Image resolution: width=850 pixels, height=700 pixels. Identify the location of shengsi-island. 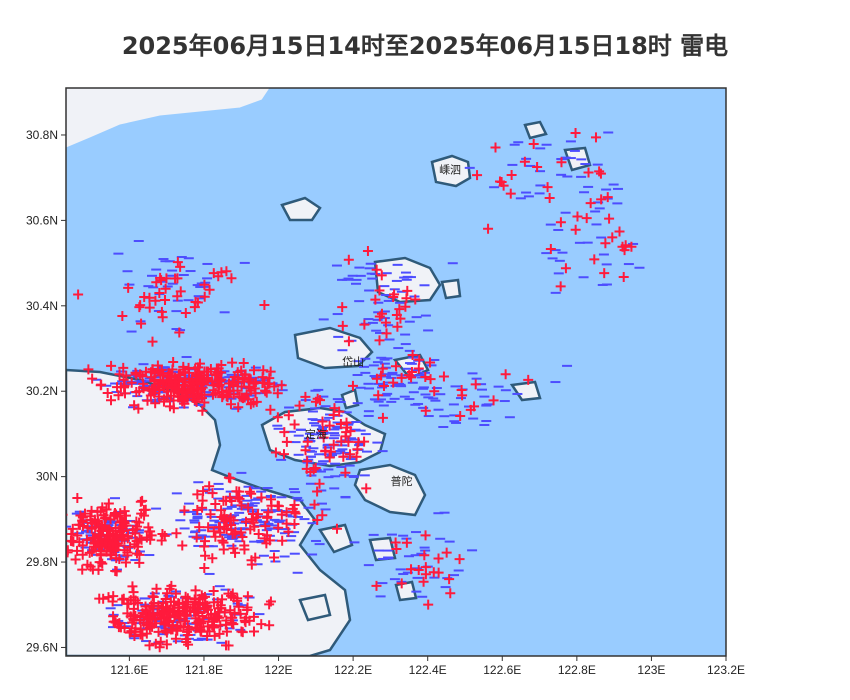
(451, 171).